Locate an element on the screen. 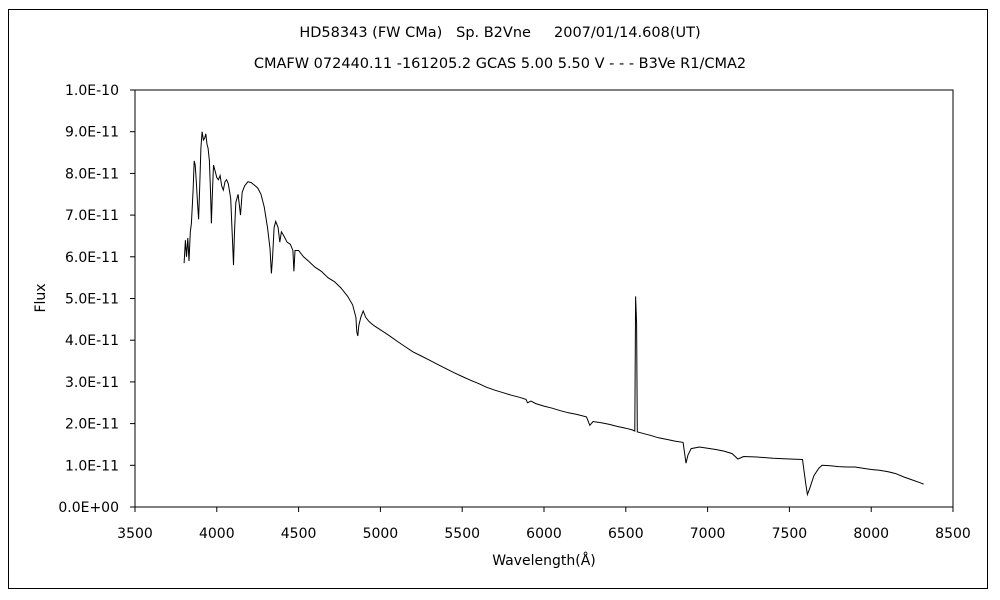  x-axis-label: Wavelength(Å) is located at coordinates (544, 560).